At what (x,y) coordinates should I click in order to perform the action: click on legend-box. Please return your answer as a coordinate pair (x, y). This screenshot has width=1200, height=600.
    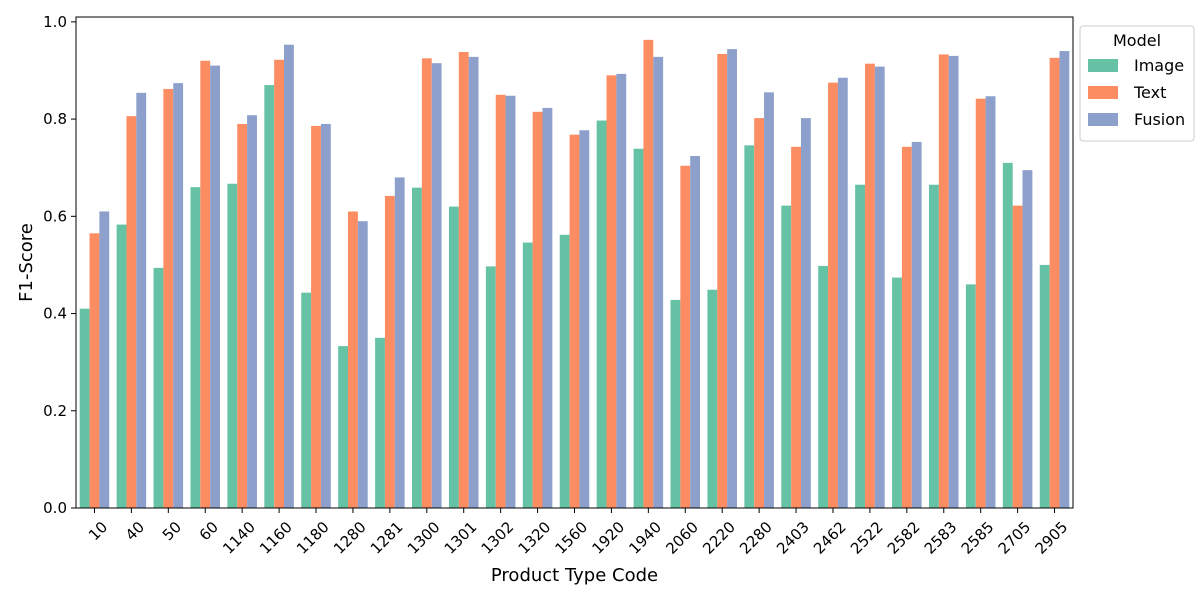
    Looking at the image, I should click on (1137, 83).